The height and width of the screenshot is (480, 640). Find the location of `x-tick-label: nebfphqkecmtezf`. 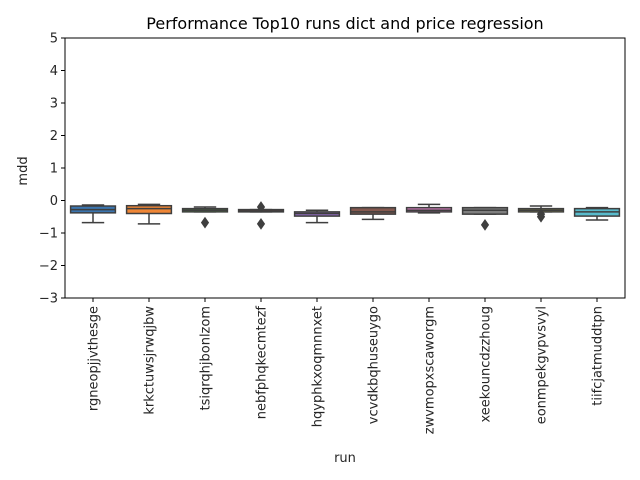

x-tick-label: nebfphqkecmtezf is located at coordinates (262, 363).